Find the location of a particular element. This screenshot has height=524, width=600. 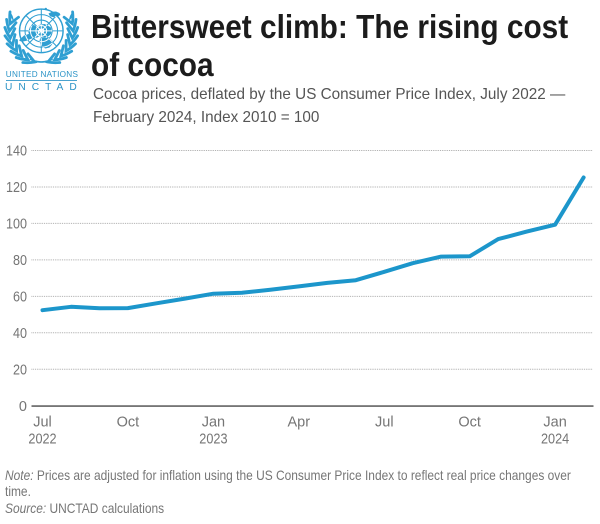

svg-text: 2023 is located at coordinates (213, 439).